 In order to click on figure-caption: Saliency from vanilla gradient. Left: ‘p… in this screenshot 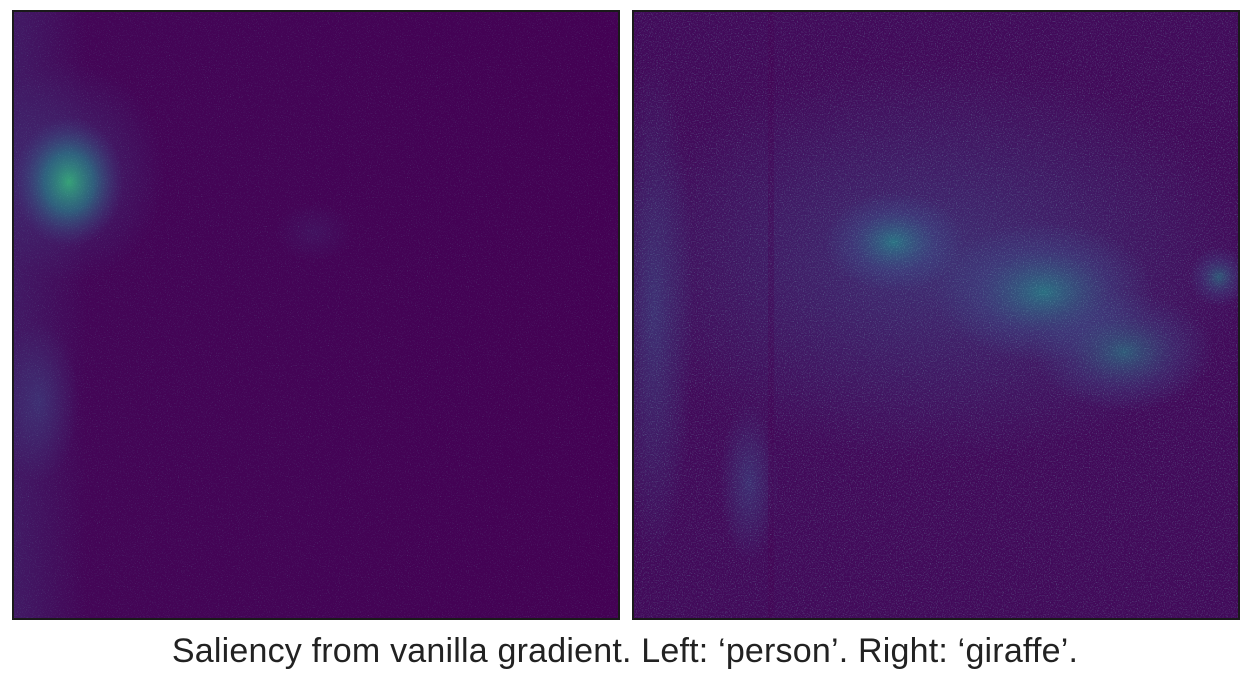, I will do `click(625, 651)`.